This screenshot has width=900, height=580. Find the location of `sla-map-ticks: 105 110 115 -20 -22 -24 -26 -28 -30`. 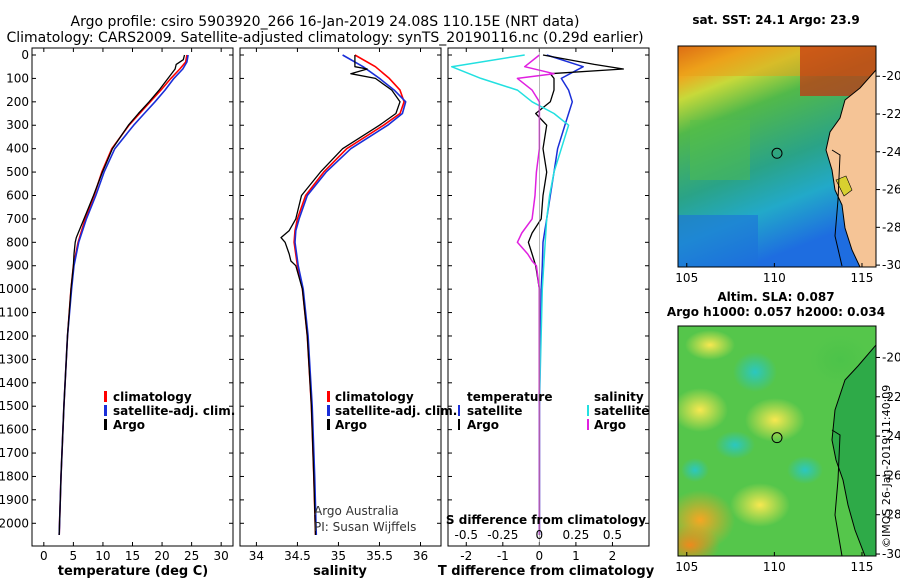

sla-map-ticks: 105 110 115 -20 -22 -24 -26 -28 -30 is located at coordinates (787, 462).